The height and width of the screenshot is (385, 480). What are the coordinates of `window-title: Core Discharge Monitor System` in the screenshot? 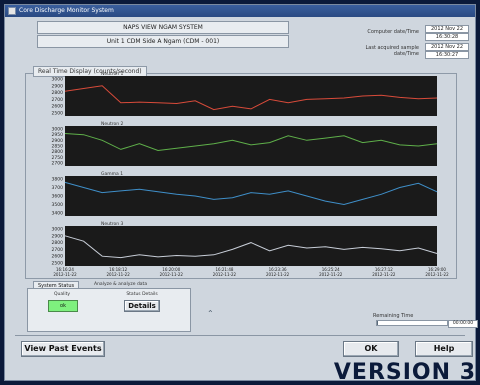 It's located at (66, 10).